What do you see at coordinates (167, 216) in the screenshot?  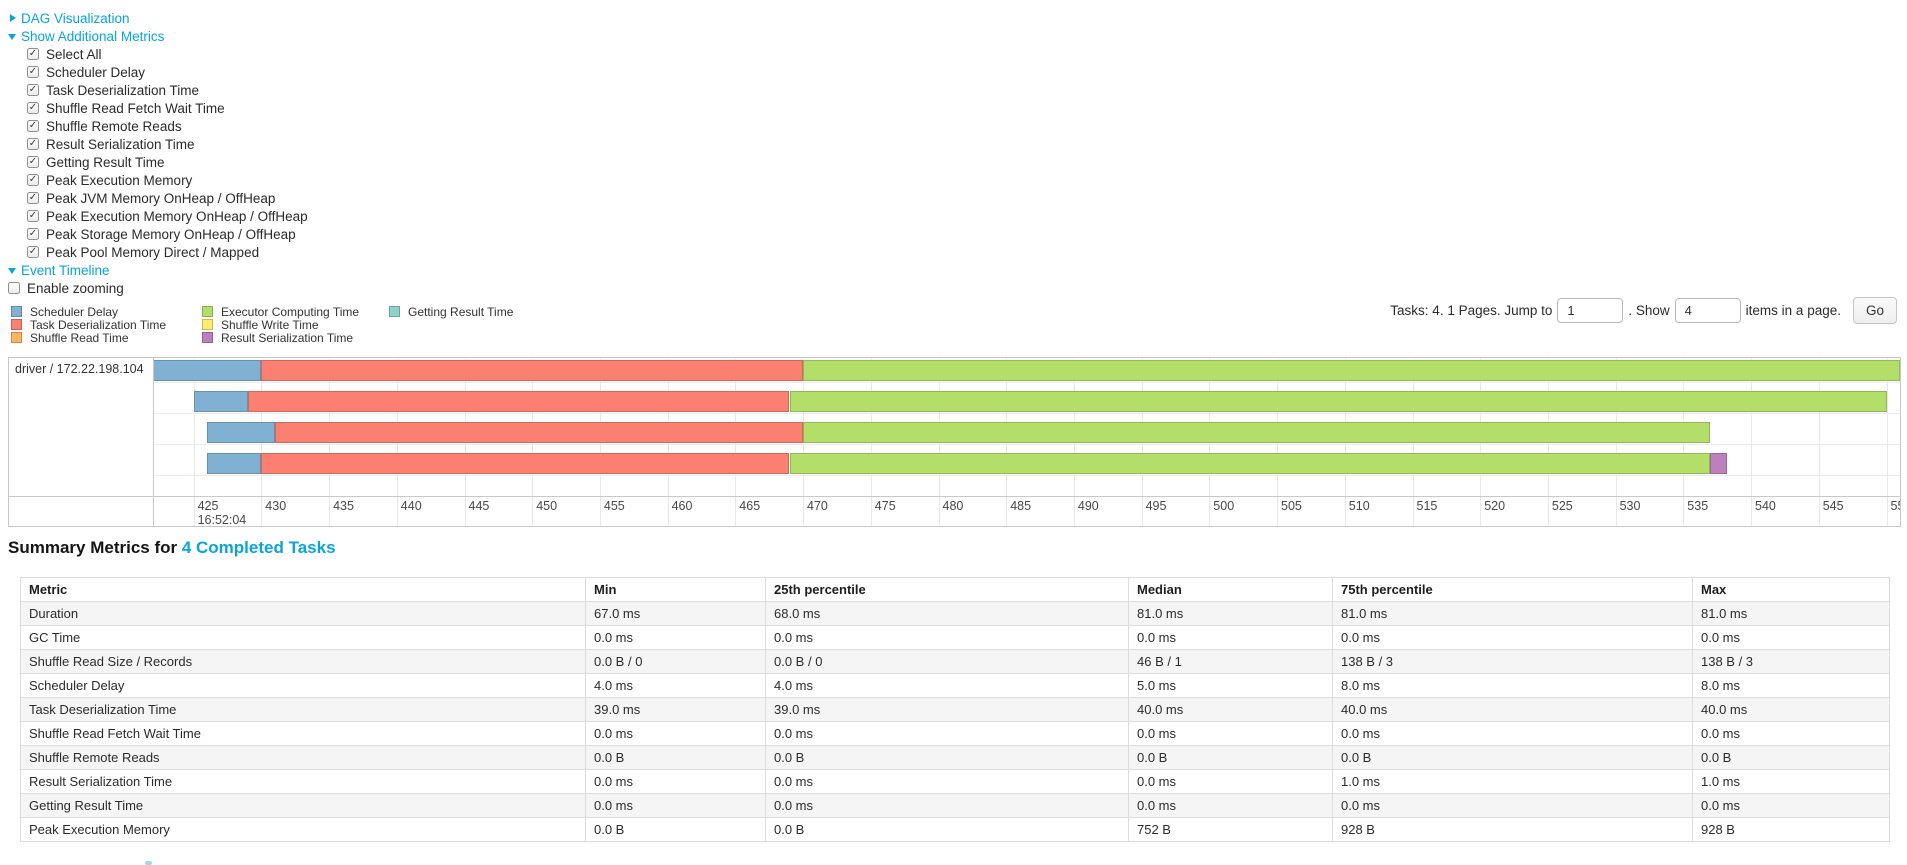 I see `metric-option-peak-execution-memory-onheap-offheap: Peak Execution Memory OnHeap / OffHeap` at bounding box center [167, 216].